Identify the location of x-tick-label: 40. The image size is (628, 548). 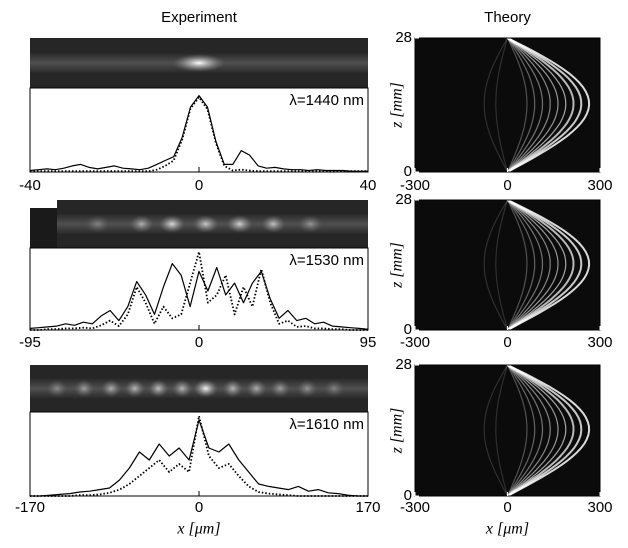
(368, 185).